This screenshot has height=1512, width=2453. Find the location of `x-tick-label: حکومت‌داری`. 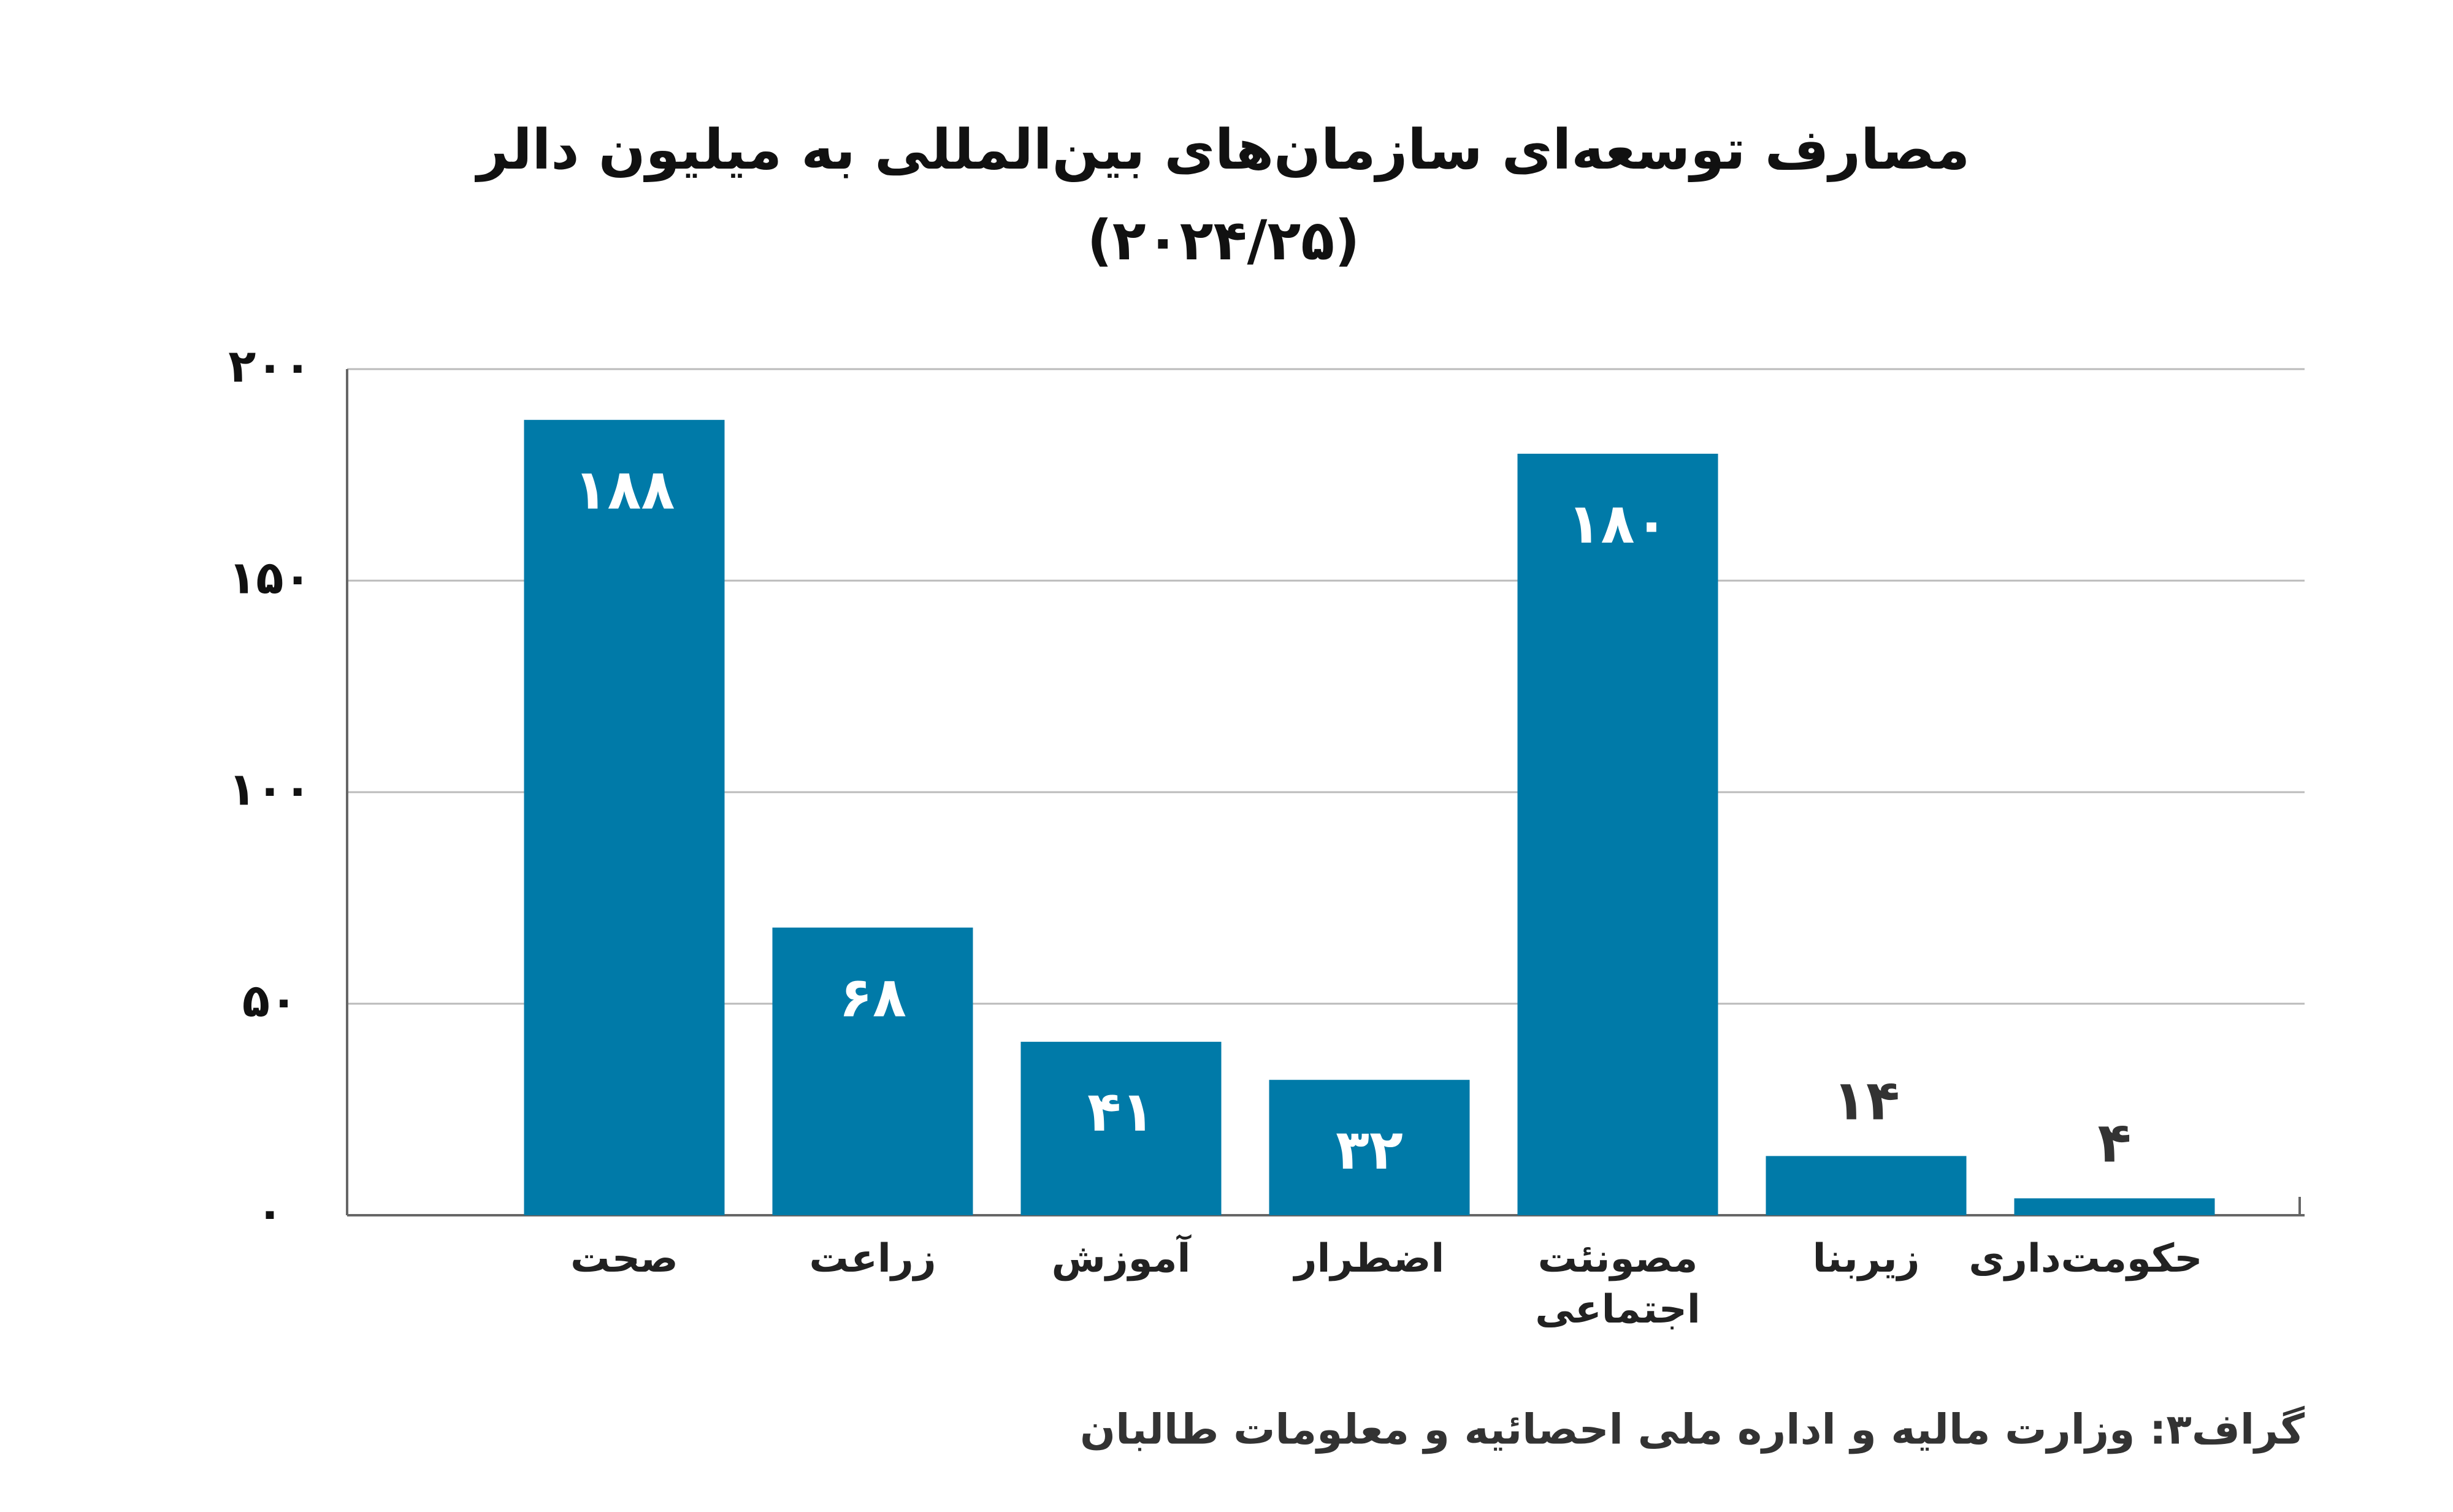

x-tick-label: حکومت‌داری is located at coordinates (2086, 1259).